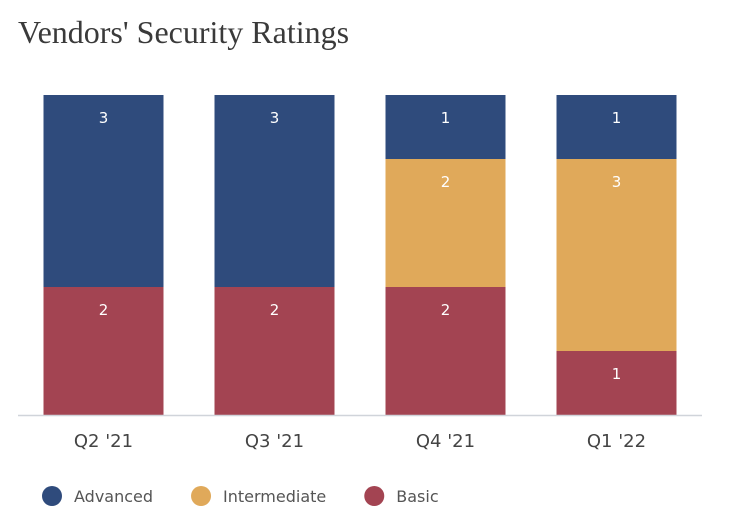  I want to click on x-tick-label: Q1 '22, so click(616, 441).